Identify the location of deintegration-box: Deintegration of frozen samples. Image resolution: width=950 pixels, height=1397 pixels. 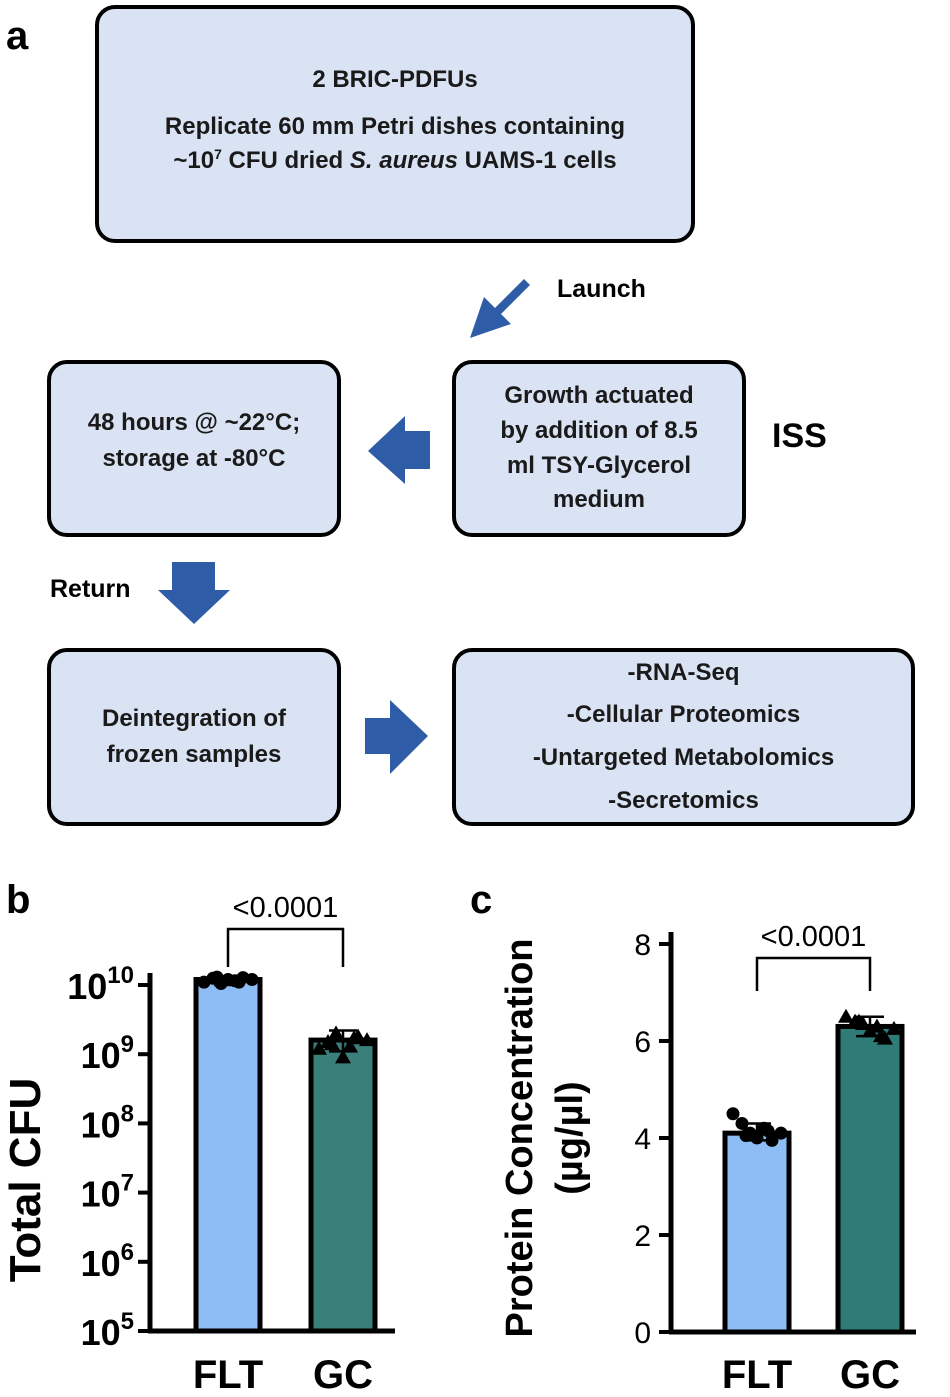
(194, 737).